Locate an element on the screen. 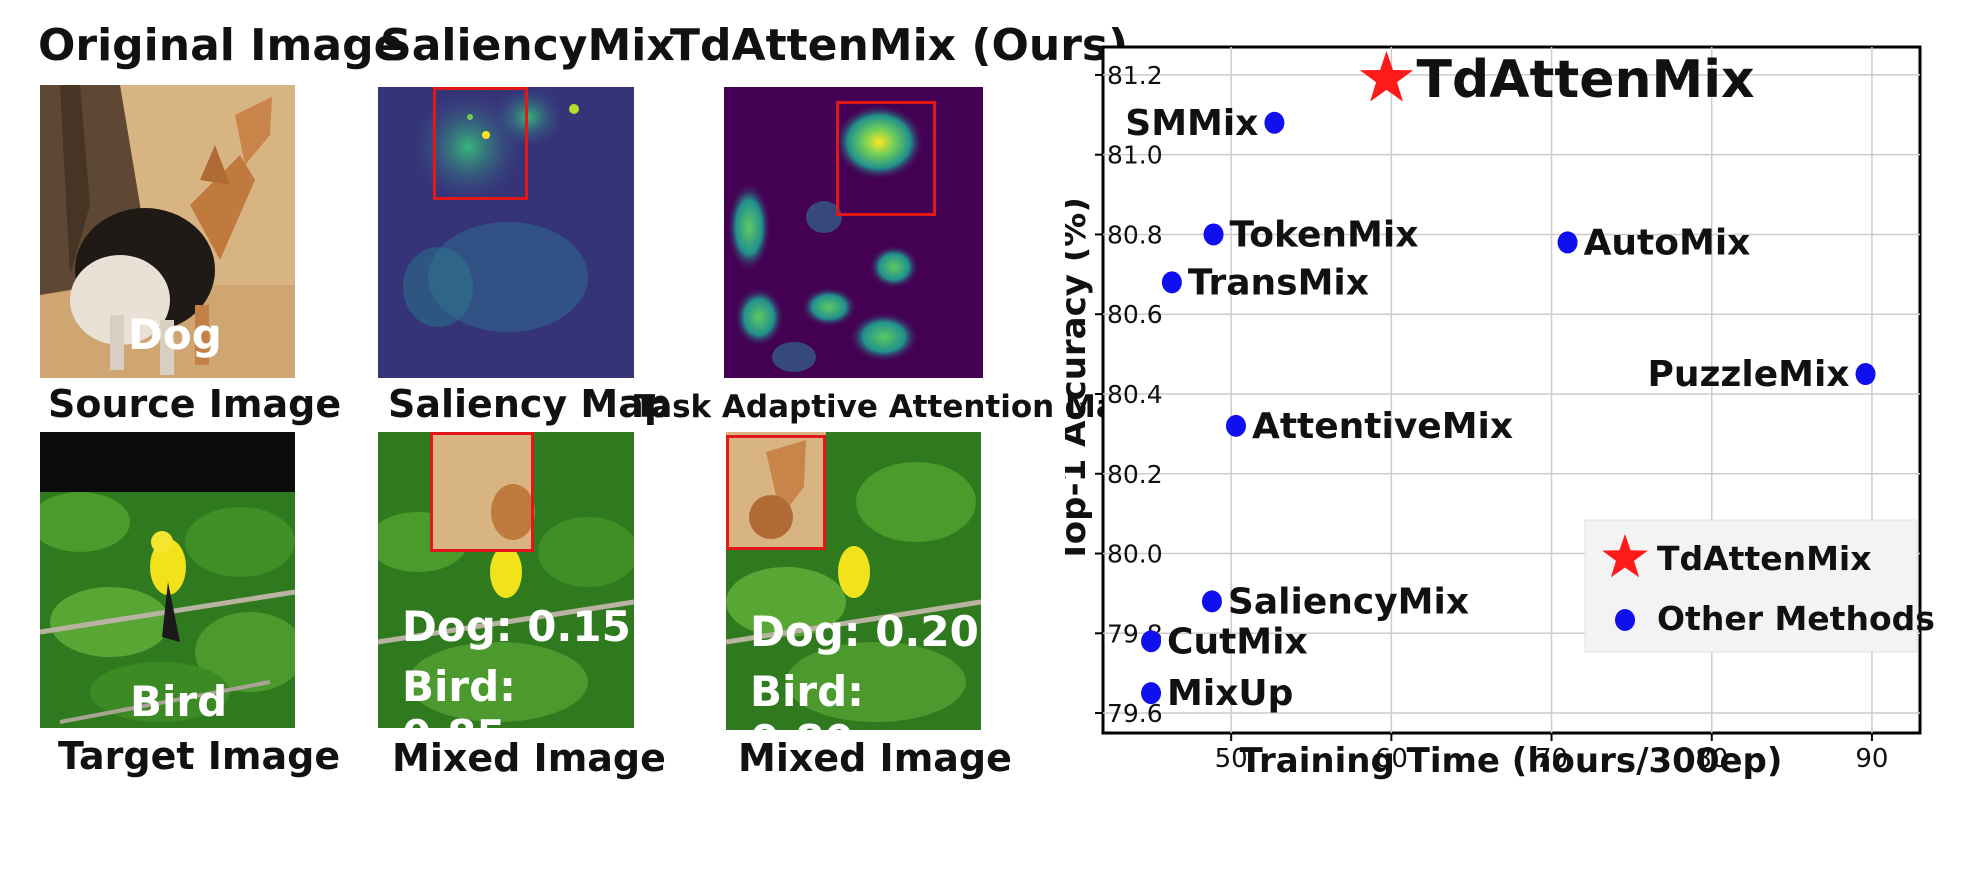 The height and width of the screenshot is (880, 1968). attention-map-image is located at coordinates (853, 232).